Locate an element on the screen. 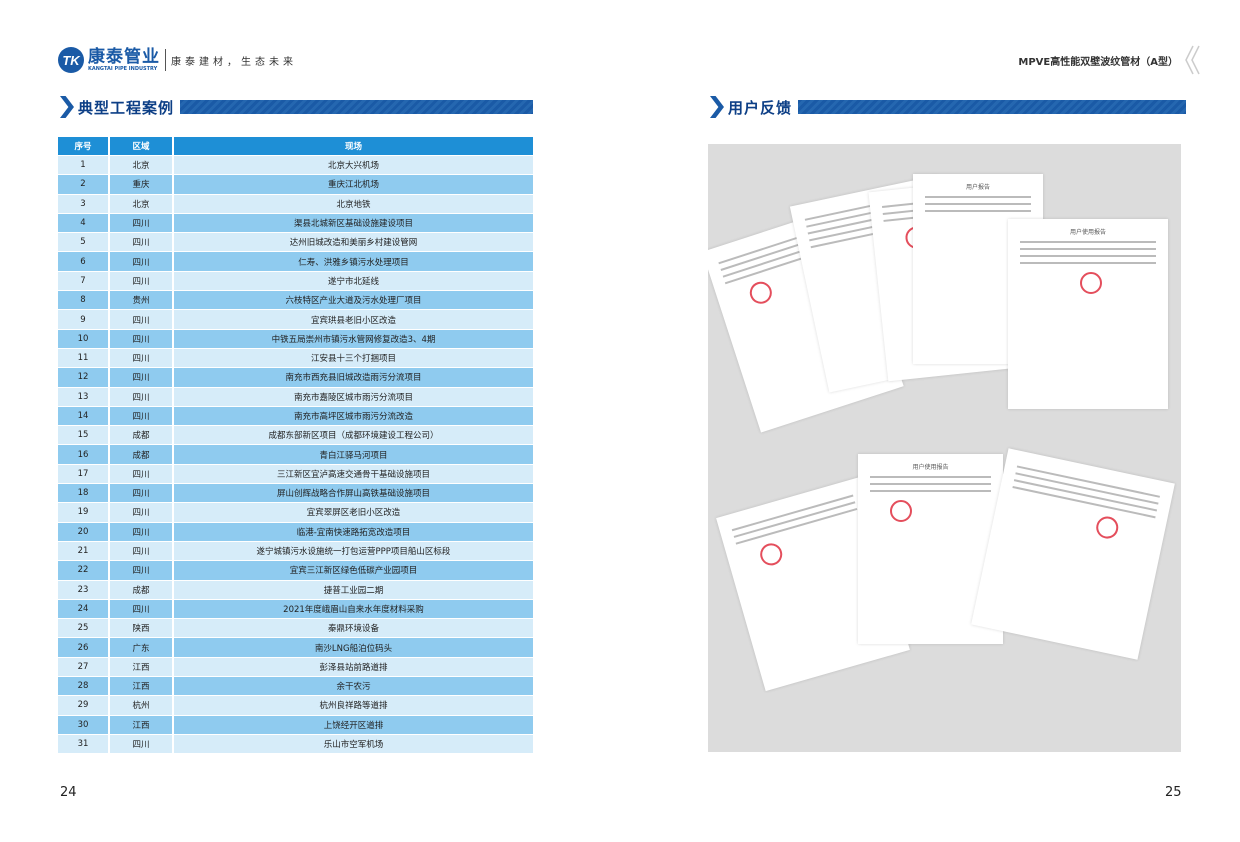 The image size is (1240, 842). table-row: 23 成都 捷普工业园二期 is located at coordinates (295, 589).